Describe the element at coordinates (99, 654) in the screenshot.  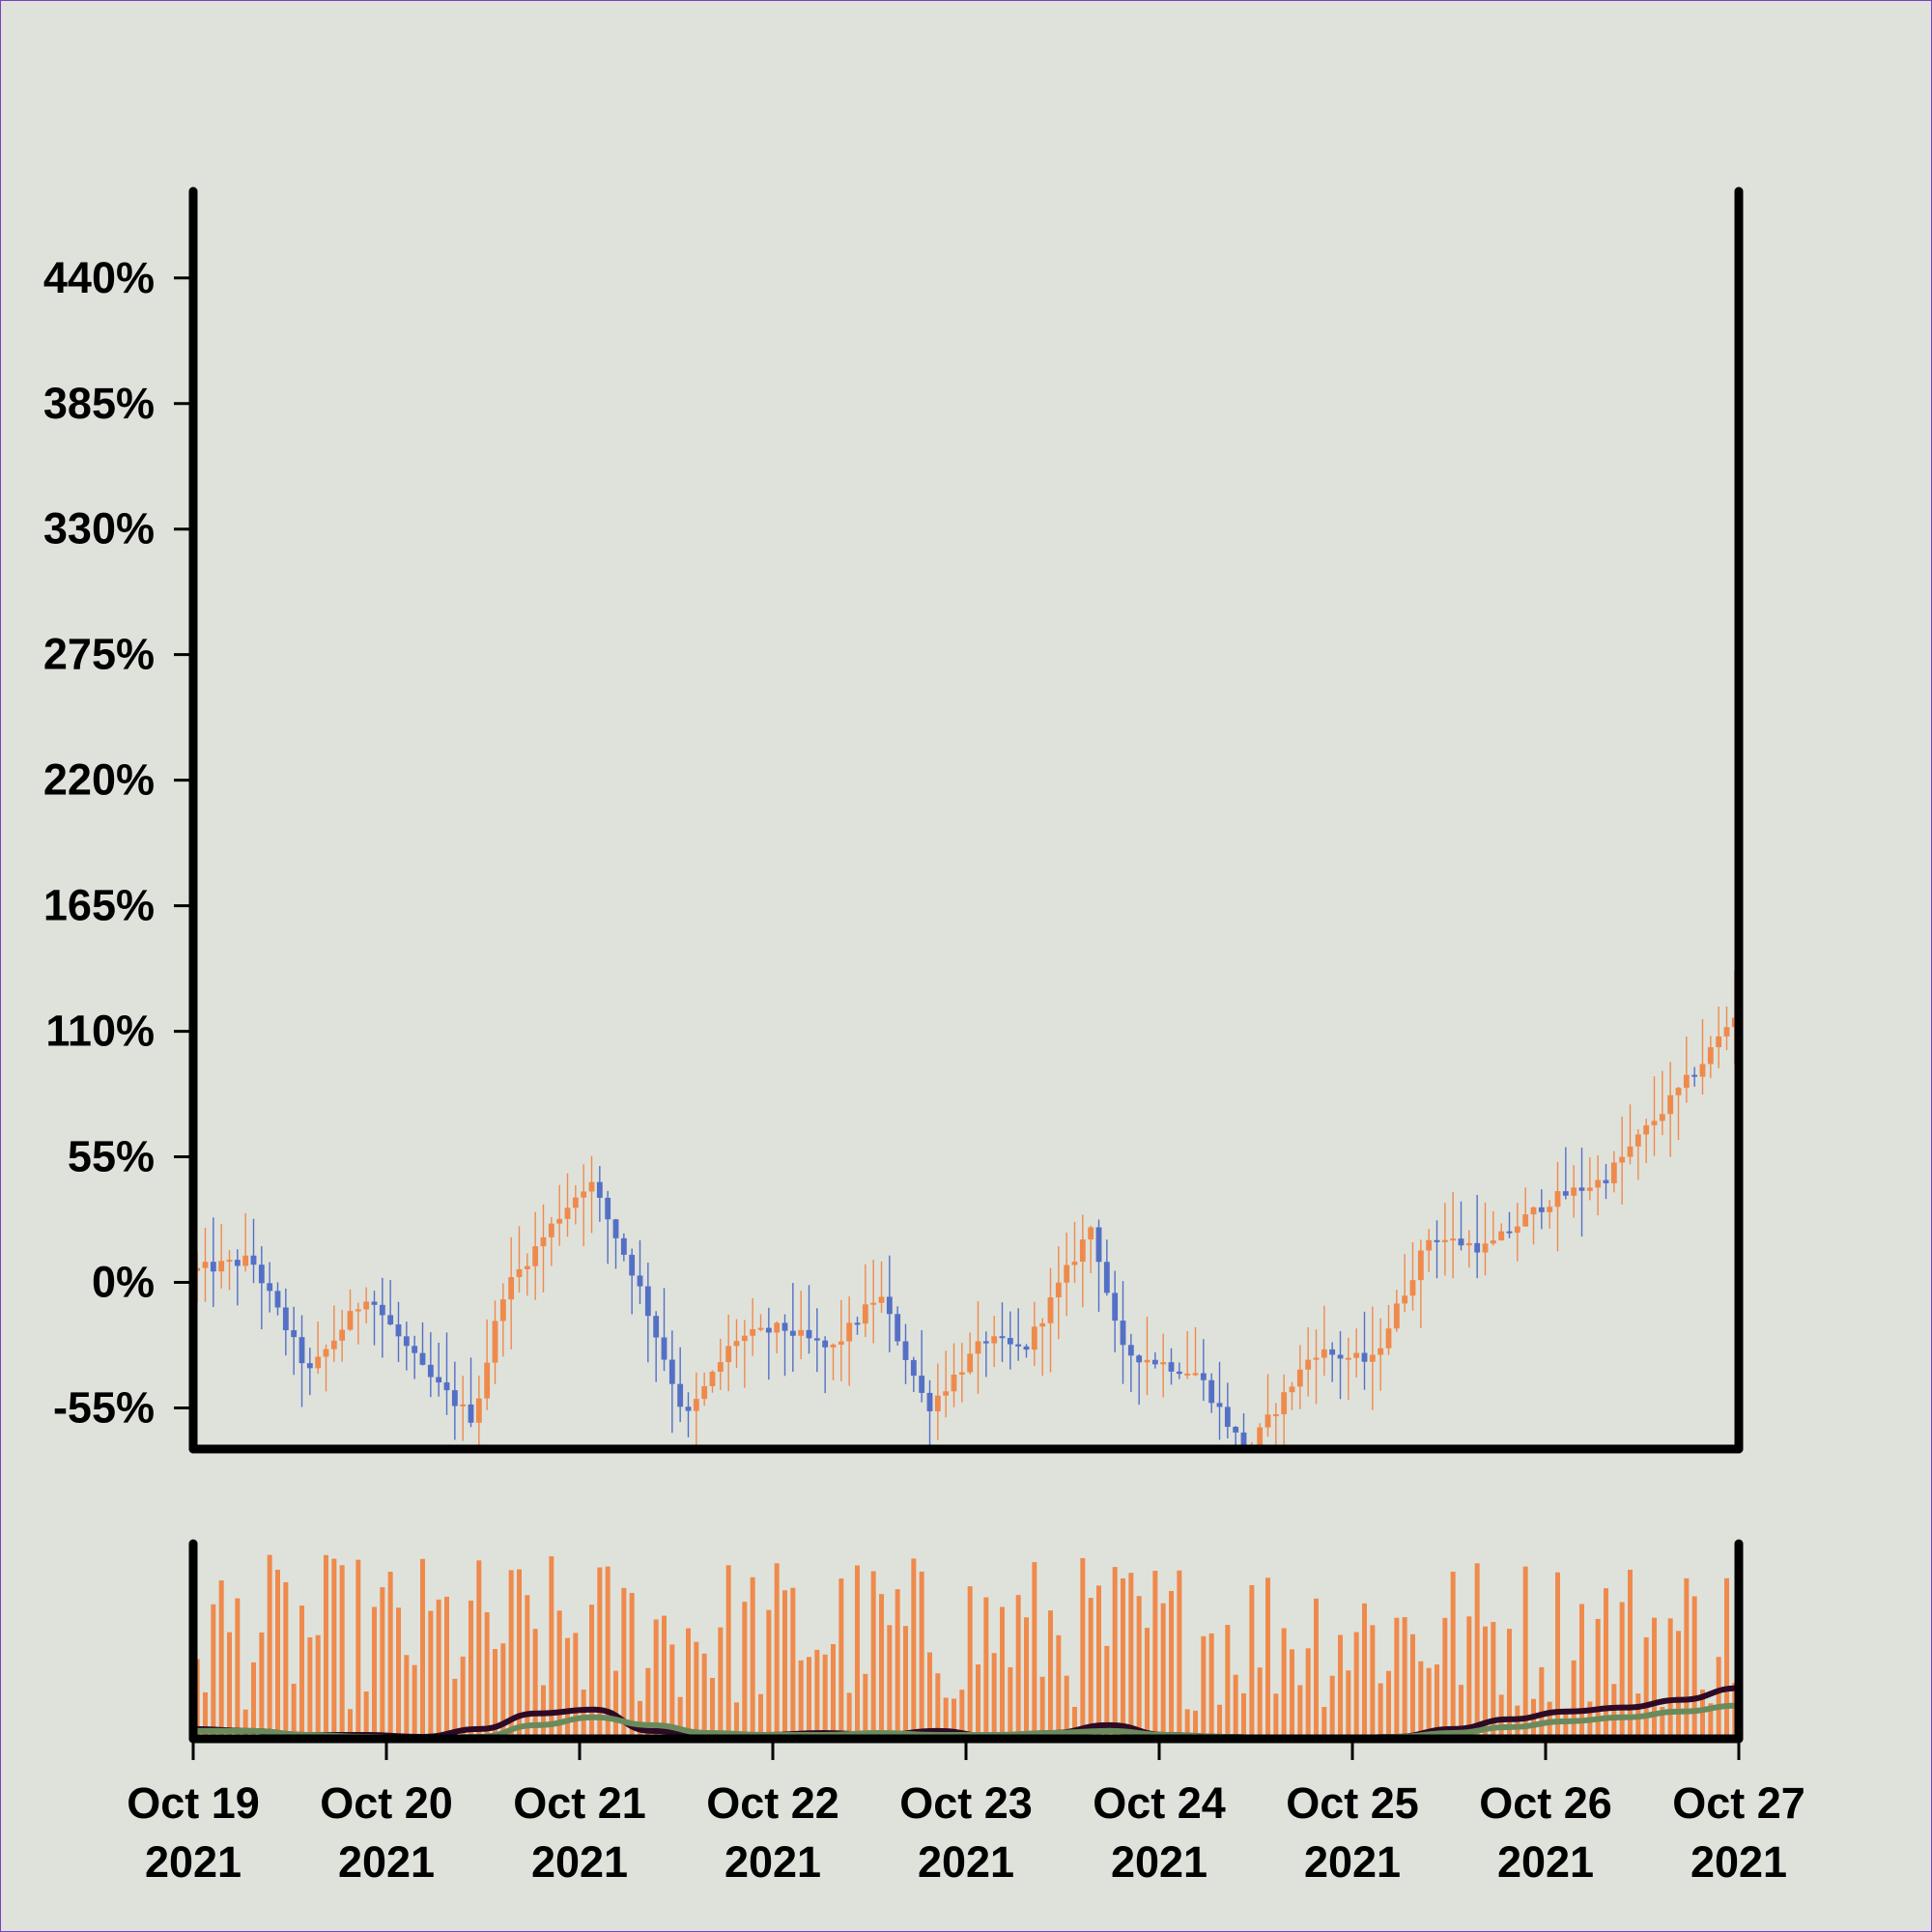
I see `y-tick-label: 275%` at that location.